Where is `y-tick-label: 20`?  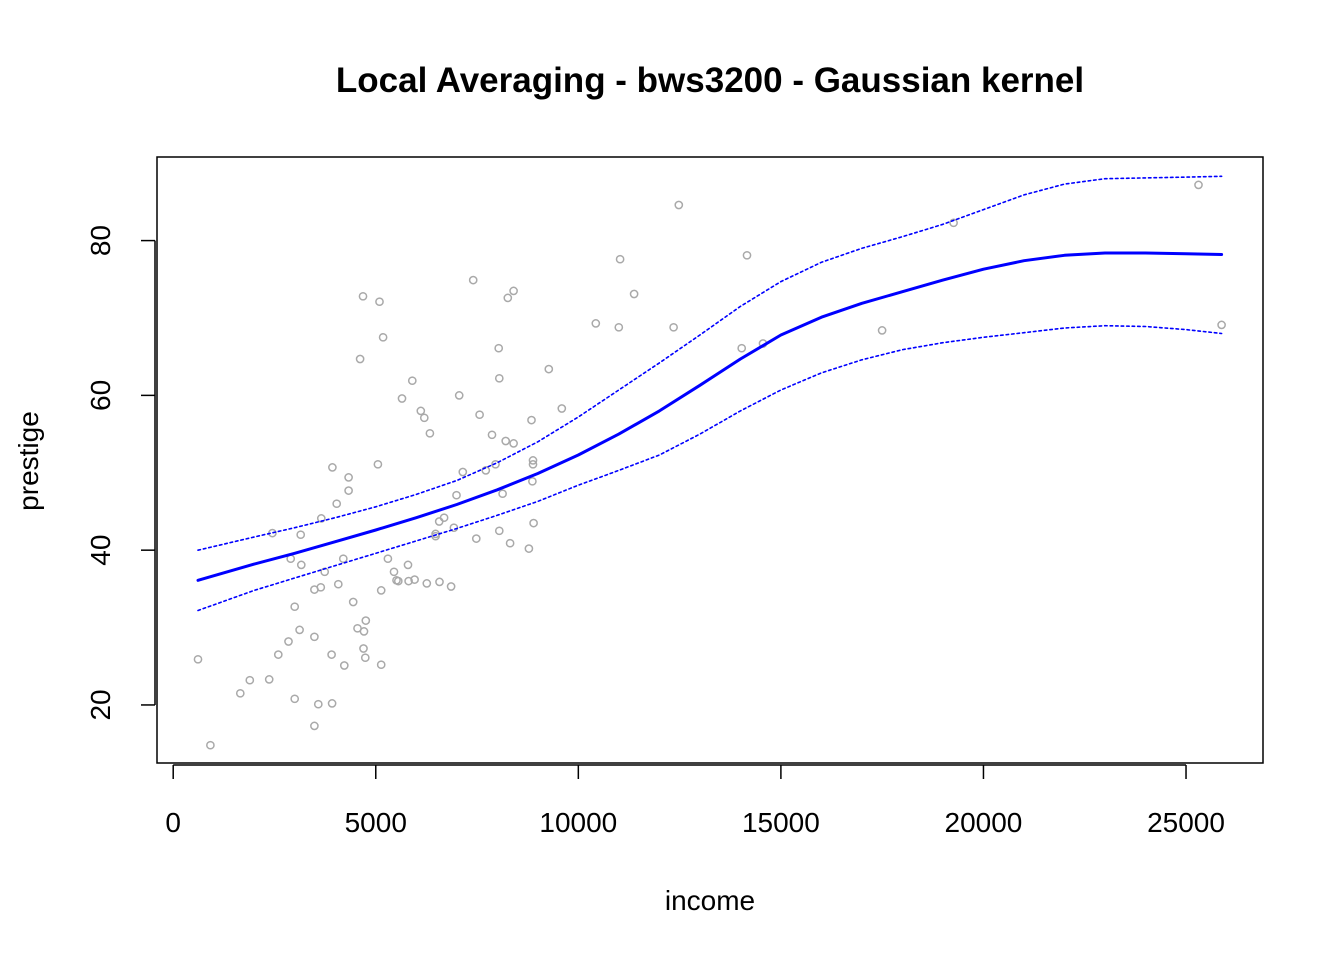
y-tick-label: 20 is located at coordinates (100, 704).